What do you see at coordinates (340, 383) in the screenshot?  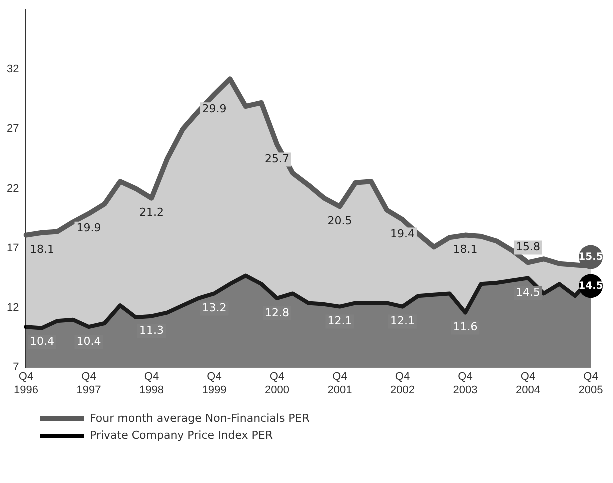 I see `x-tick-label: Q4 2001` at bounding box center [340, 383].